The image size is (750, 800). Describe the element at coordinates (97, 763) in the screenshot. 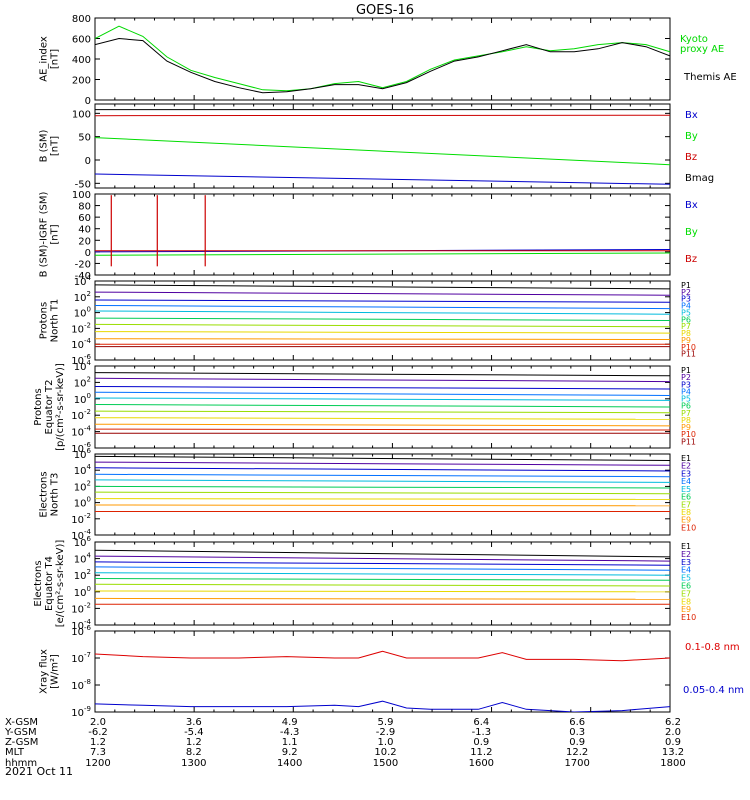

I see `ephemeris-value: 1200` at that location.